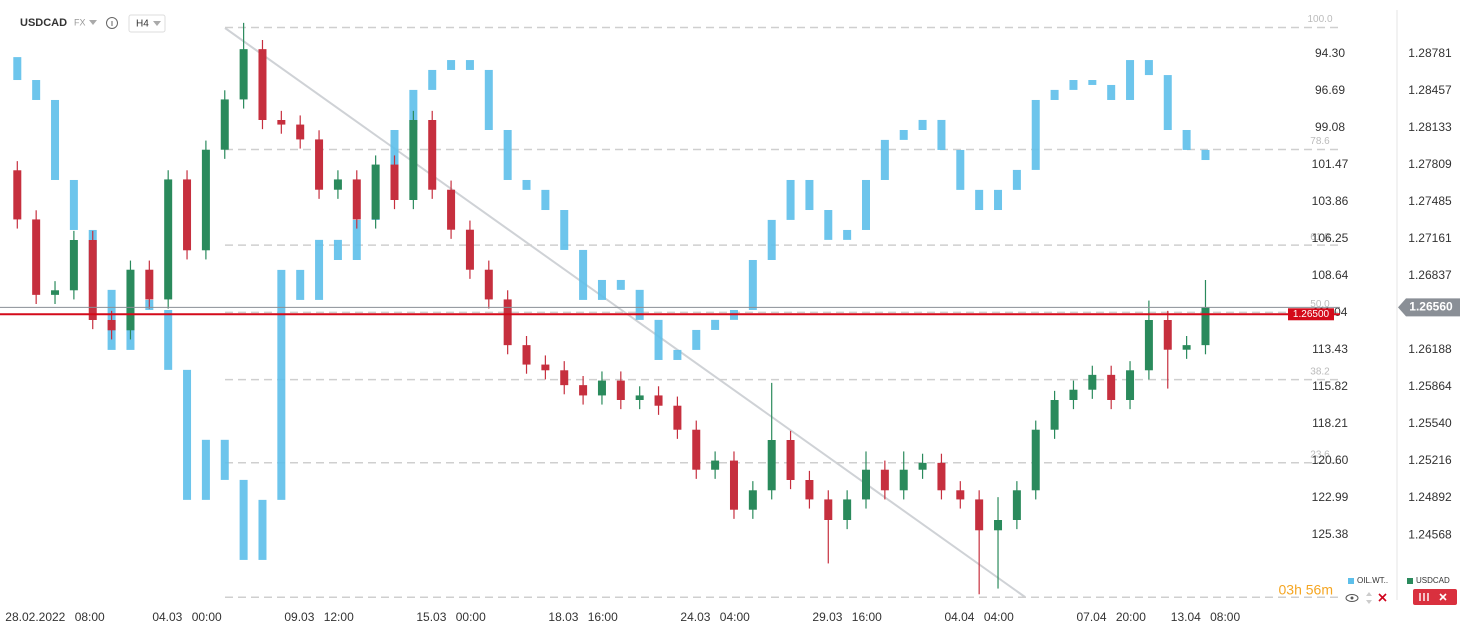 Image resolution: width=1469 pixels, height=635 pixels. What do you see at coordinates (1320, 141) in the screenshot?
I see `fib-label: 78.6` at bounding box center [1320, 141].